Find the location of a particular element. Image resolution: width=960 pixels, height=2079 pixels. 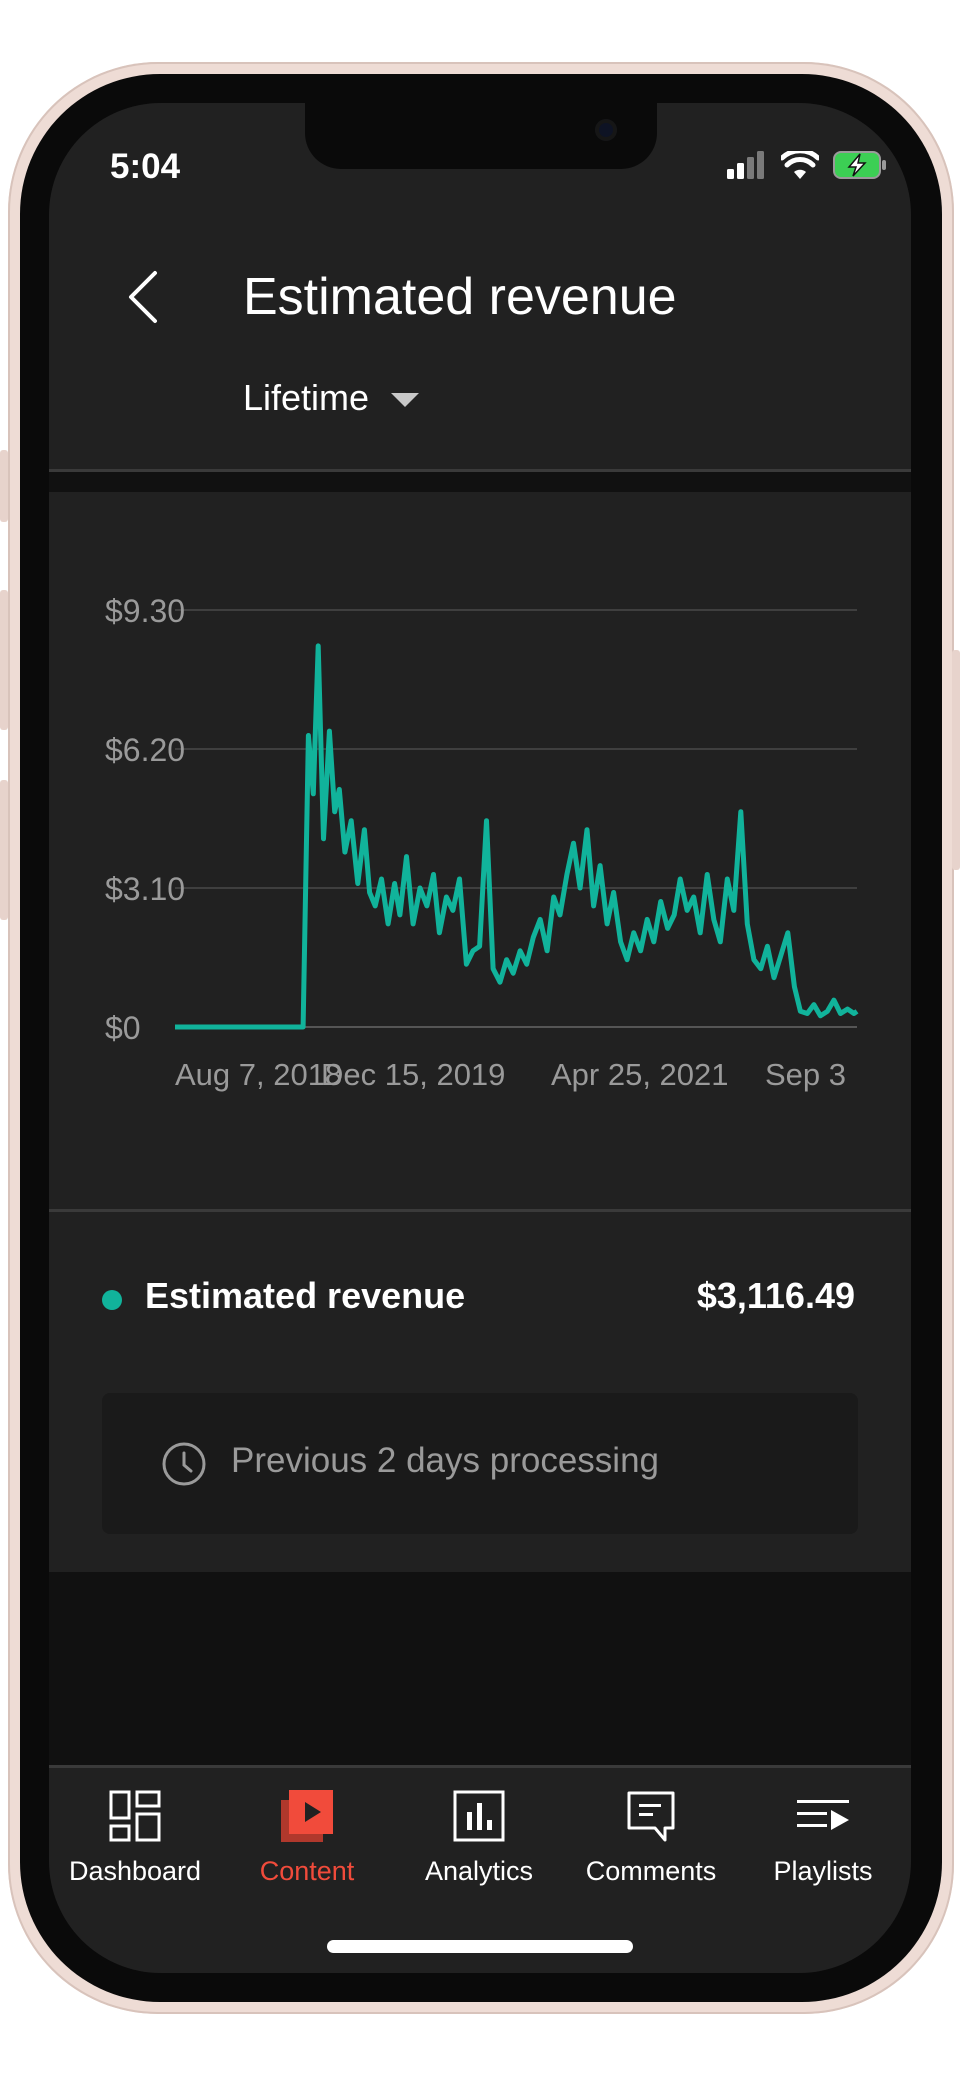

nav-item-comments: Comments is located at coordinates (651, 1838).